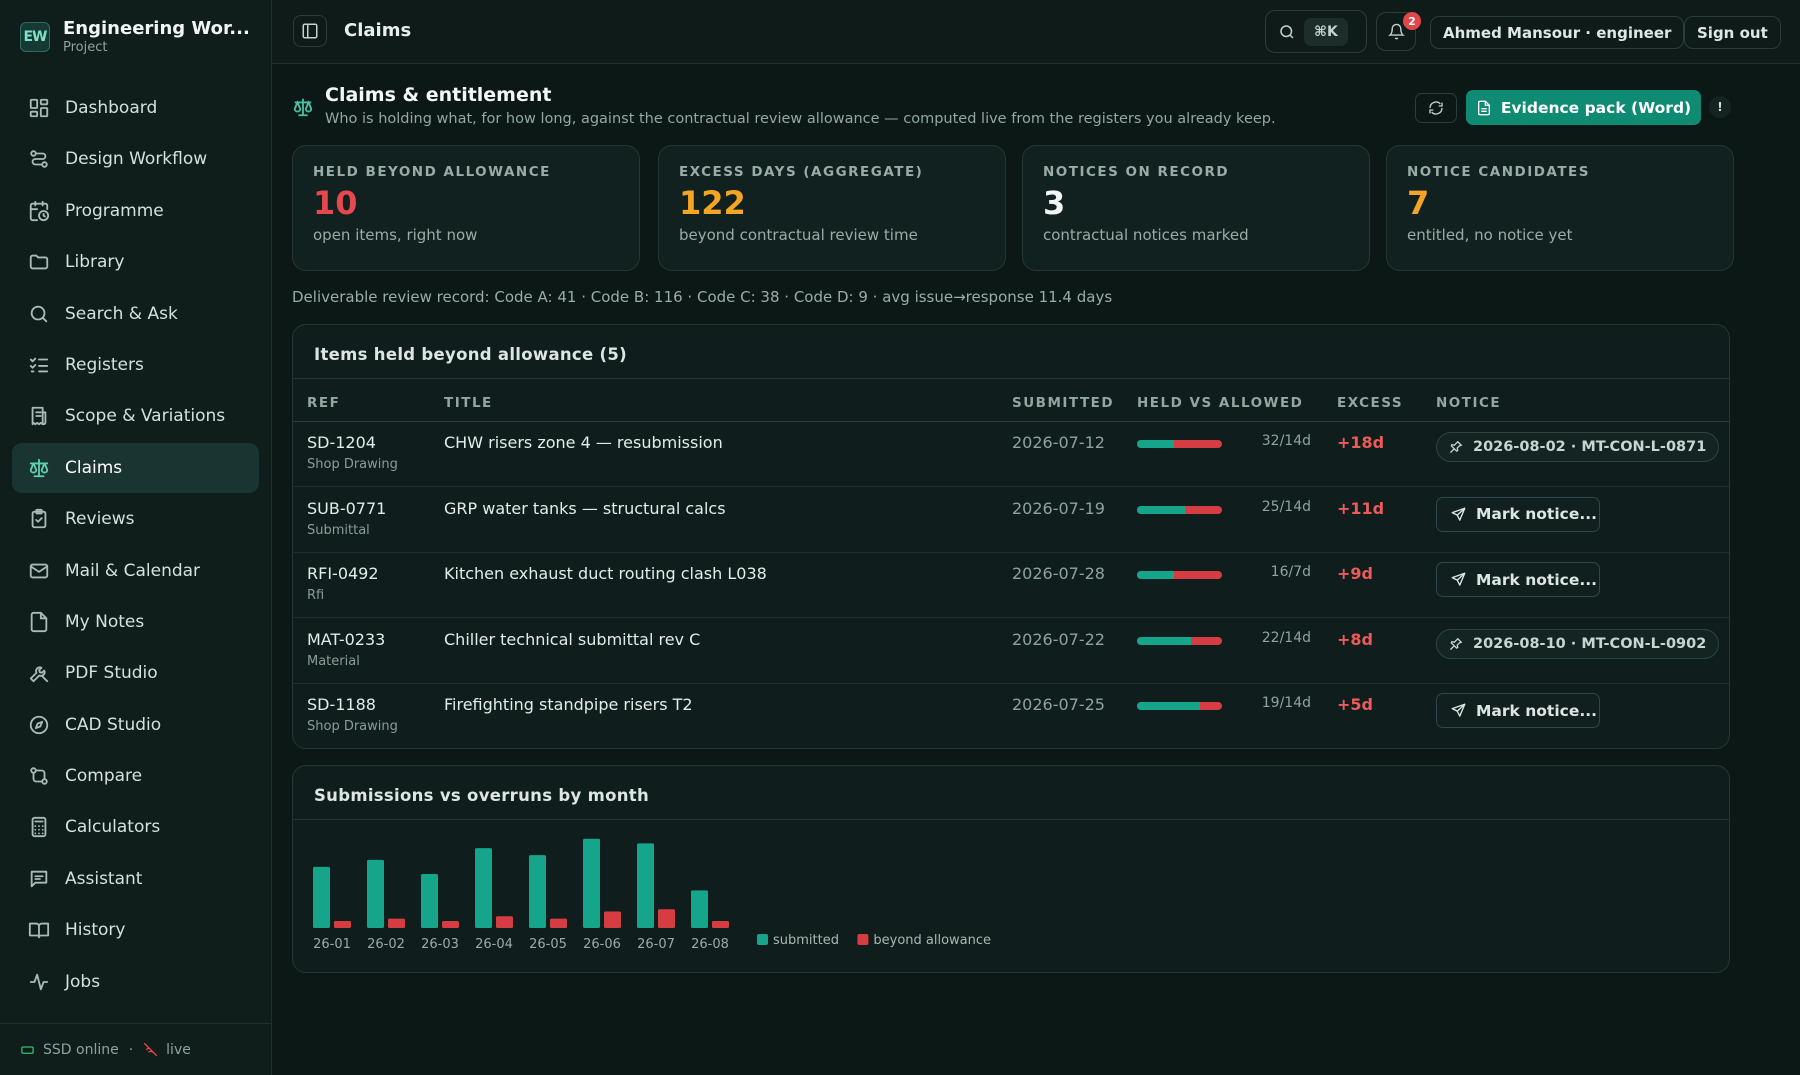  What do you see at coordinates (1136, 172) in the screenshot?
I see `stat-label: NOTICES ON RECORD` at bounding box center [1136, 172].